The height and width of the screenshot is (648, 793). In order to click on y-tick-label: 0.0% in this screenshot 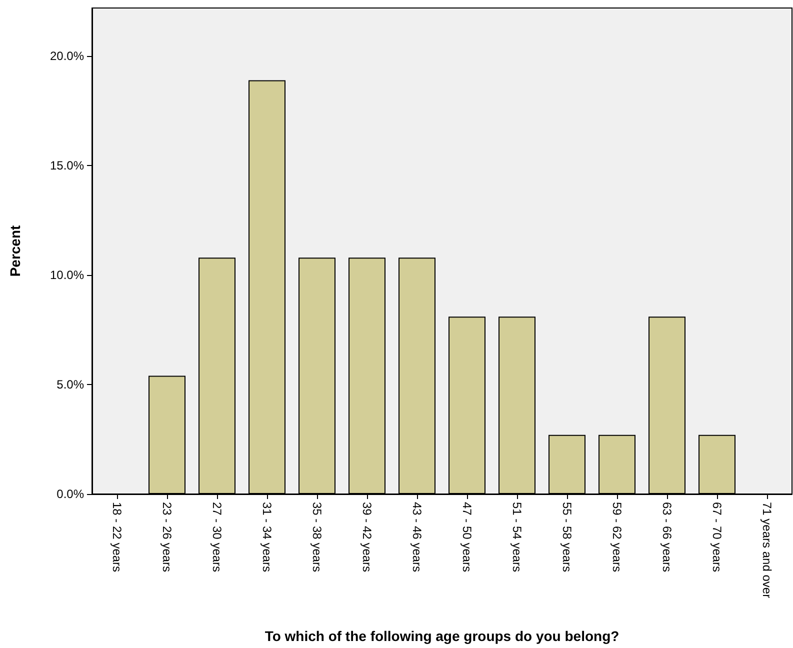, I will do `click(70, 494)`.